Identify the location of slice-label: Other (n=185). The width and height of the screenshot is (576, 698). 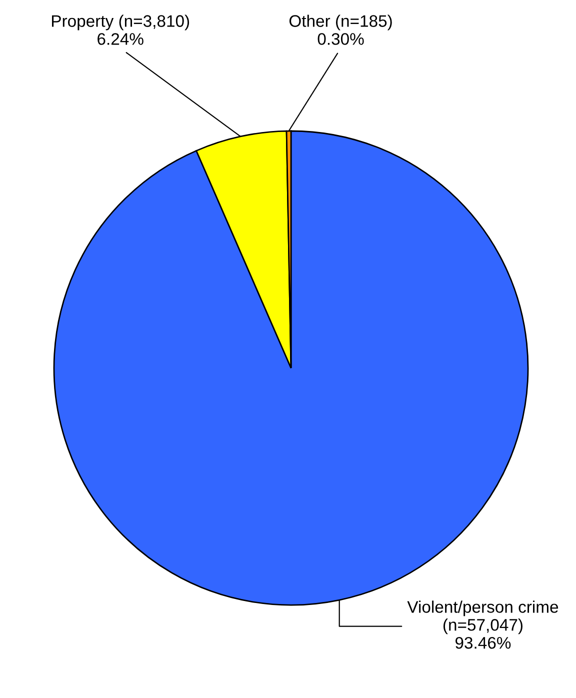
(340, 22).